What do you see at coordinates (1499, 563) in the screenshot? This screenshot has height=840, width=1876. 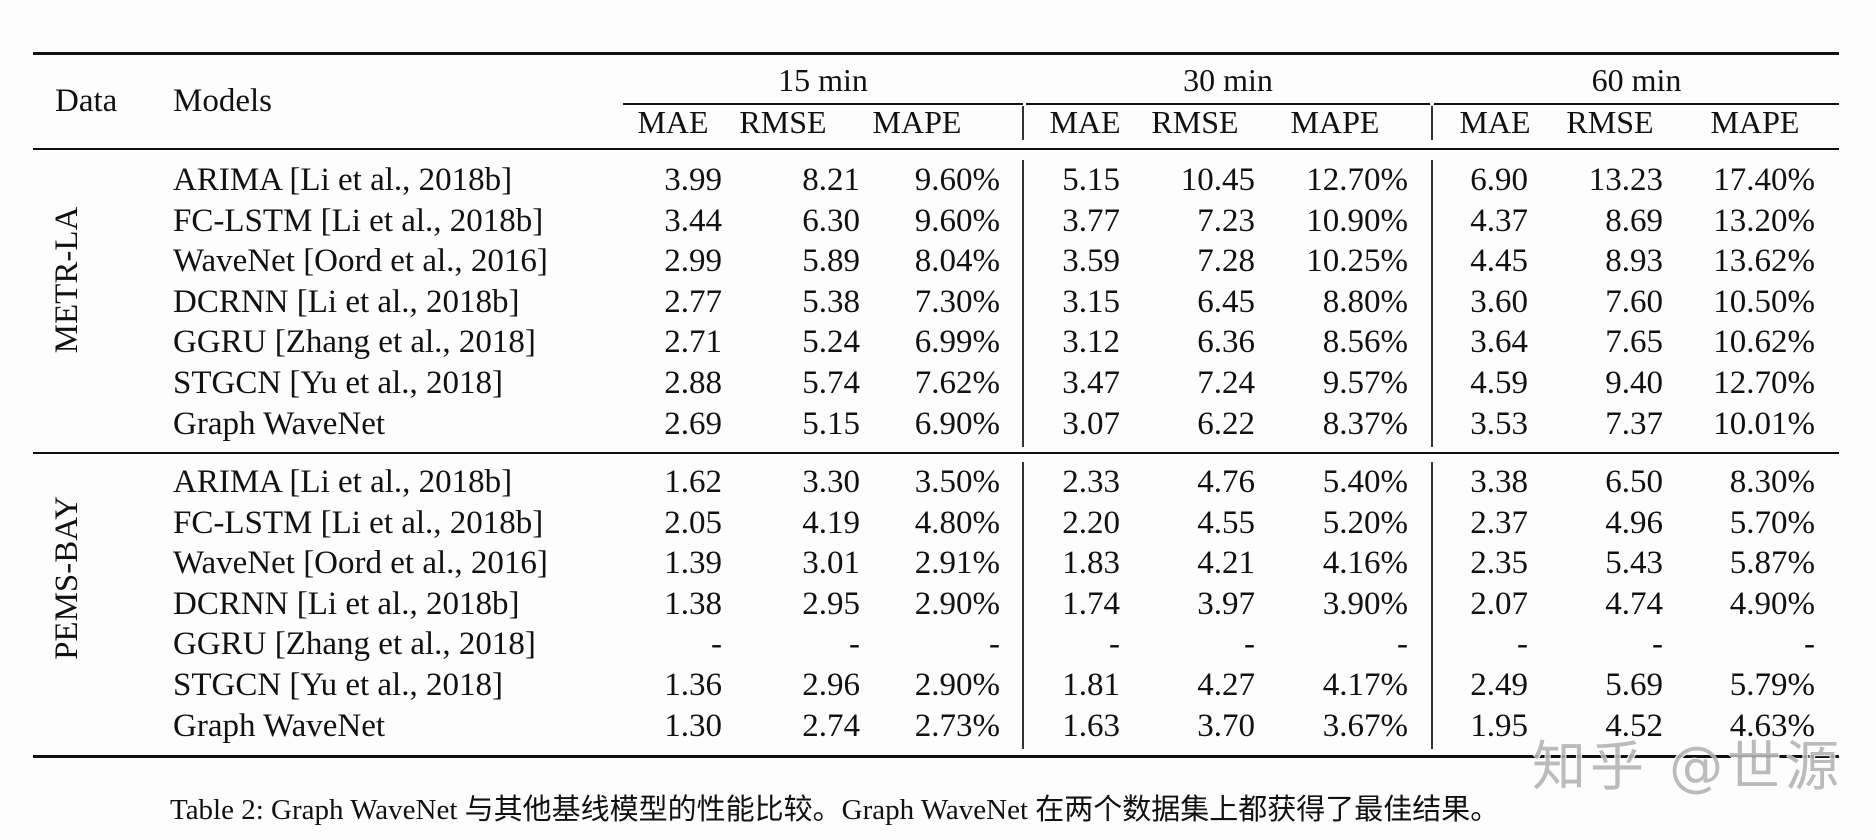 I see `table-cell: 2.35` at bounding box center [1499, 563].